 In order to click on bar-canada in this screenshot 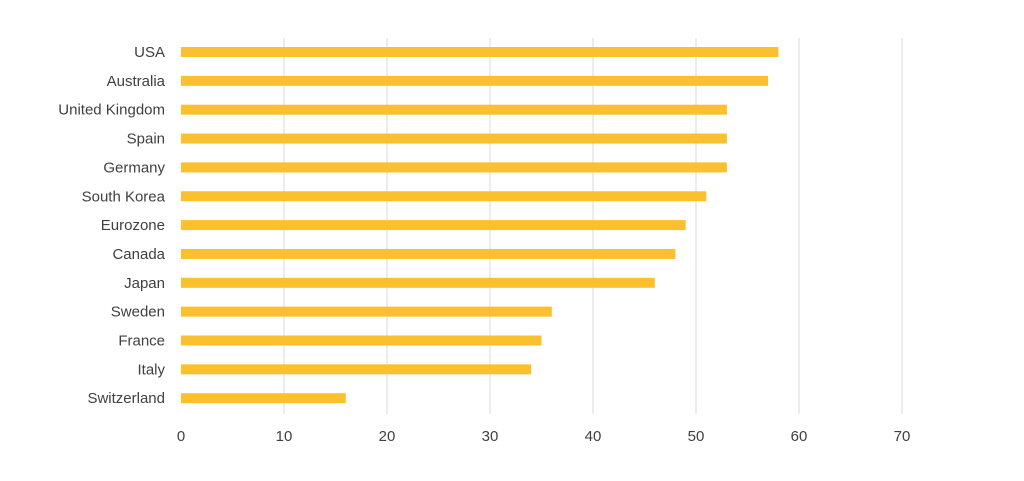, I will do `click(428, 253)`.